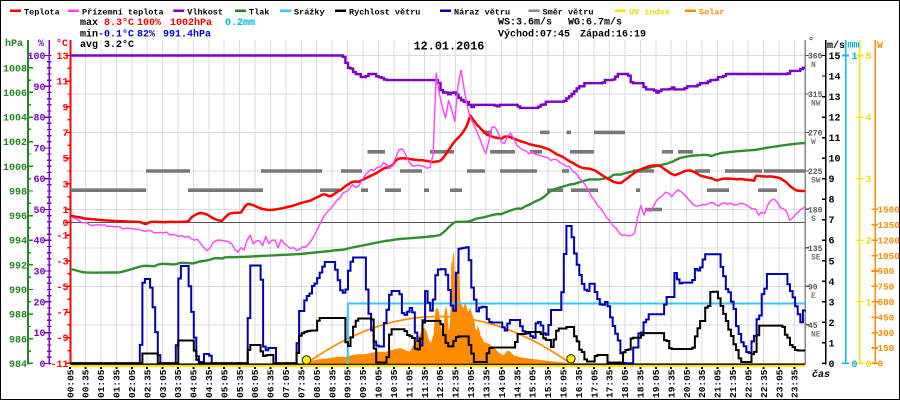  I want to click on svg-text: 13:35, so click(486, 383).